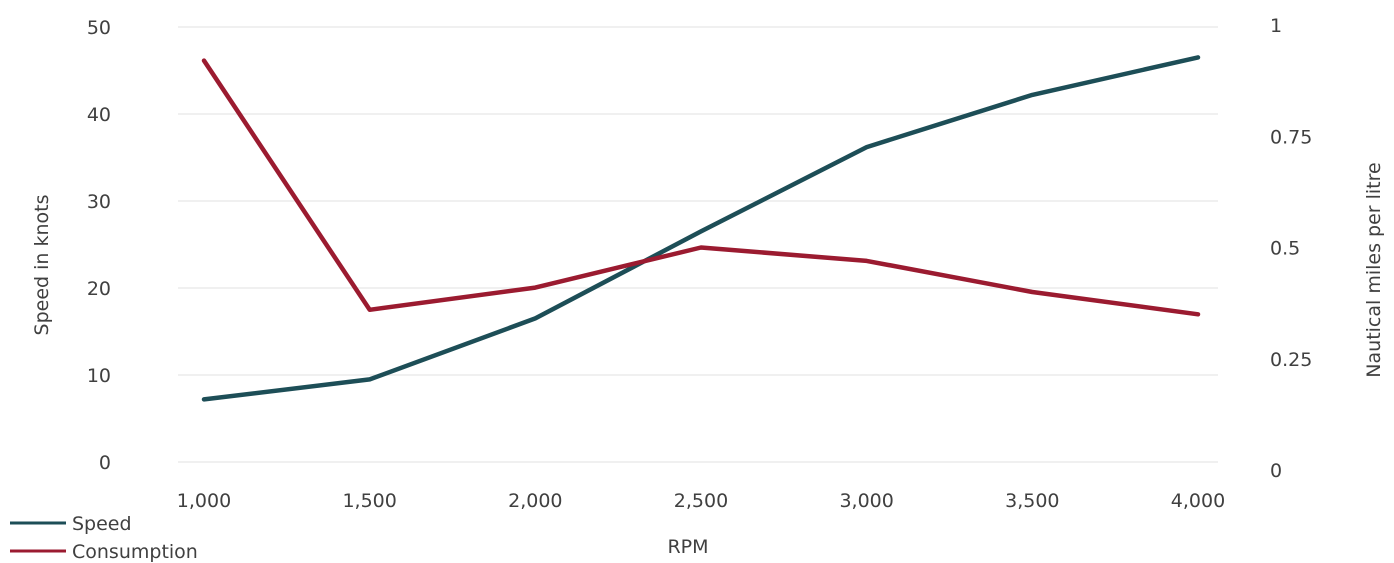  I want to click on x-tick-label: 1,000, so click(204, 501).